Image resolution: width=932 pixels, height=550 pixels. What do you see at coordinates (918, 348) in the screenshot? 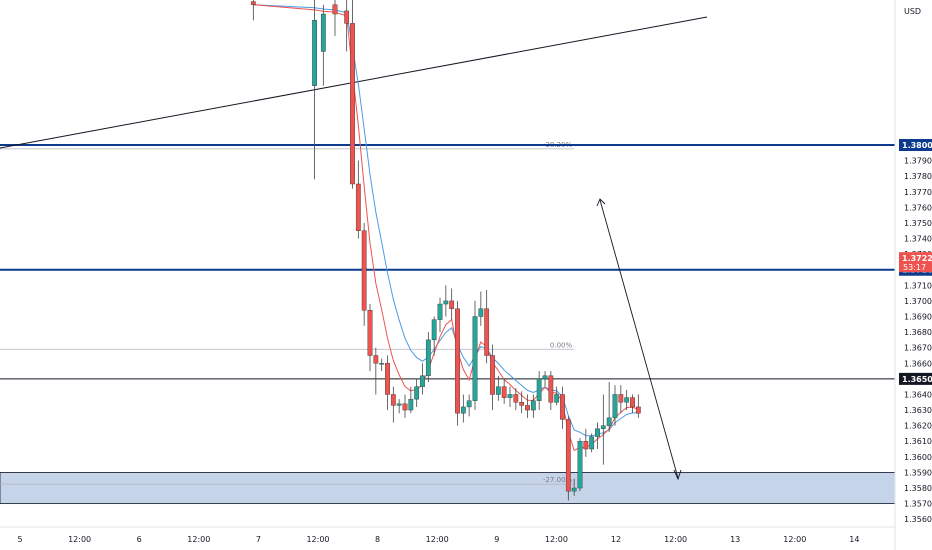
I see `y-tick-label: 1.36700` at bounding box center [918, 348].